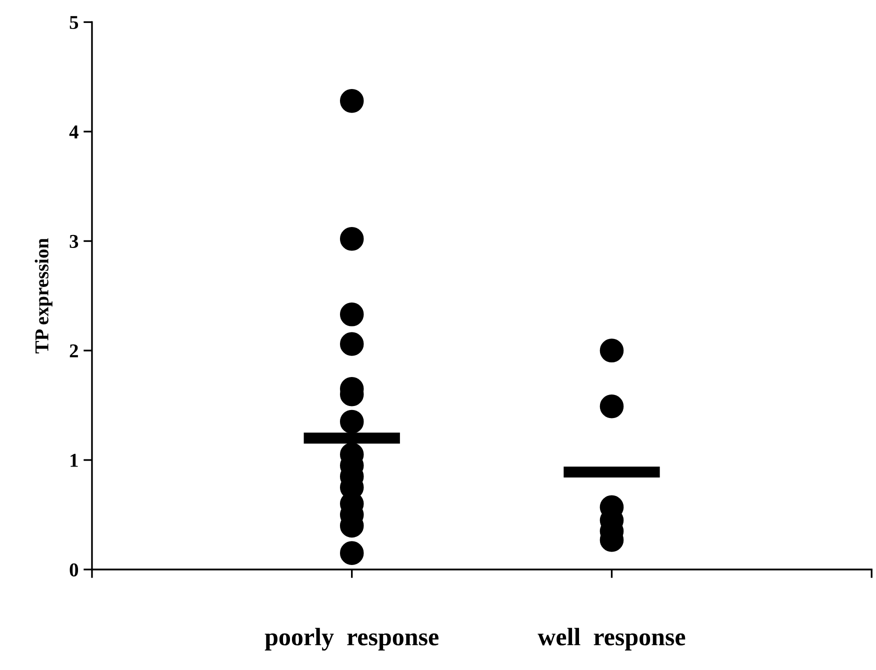 Image resolution: width=876 pixels, height=670 pixels. What do you see at coordinates (612, 639) in the screenshot?
I see `x-tick-label: well response` at bounding box center [612, 639].